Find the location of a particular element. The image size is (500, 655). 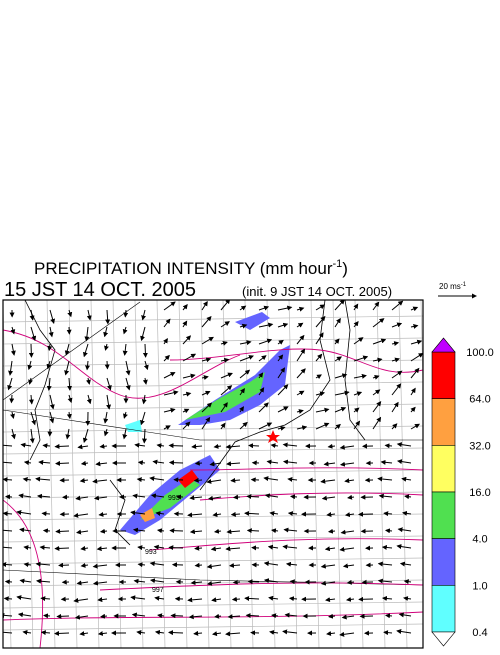

valid-time: 15 JST 14 OCT. 2005 is located at coordinates (100, 290).